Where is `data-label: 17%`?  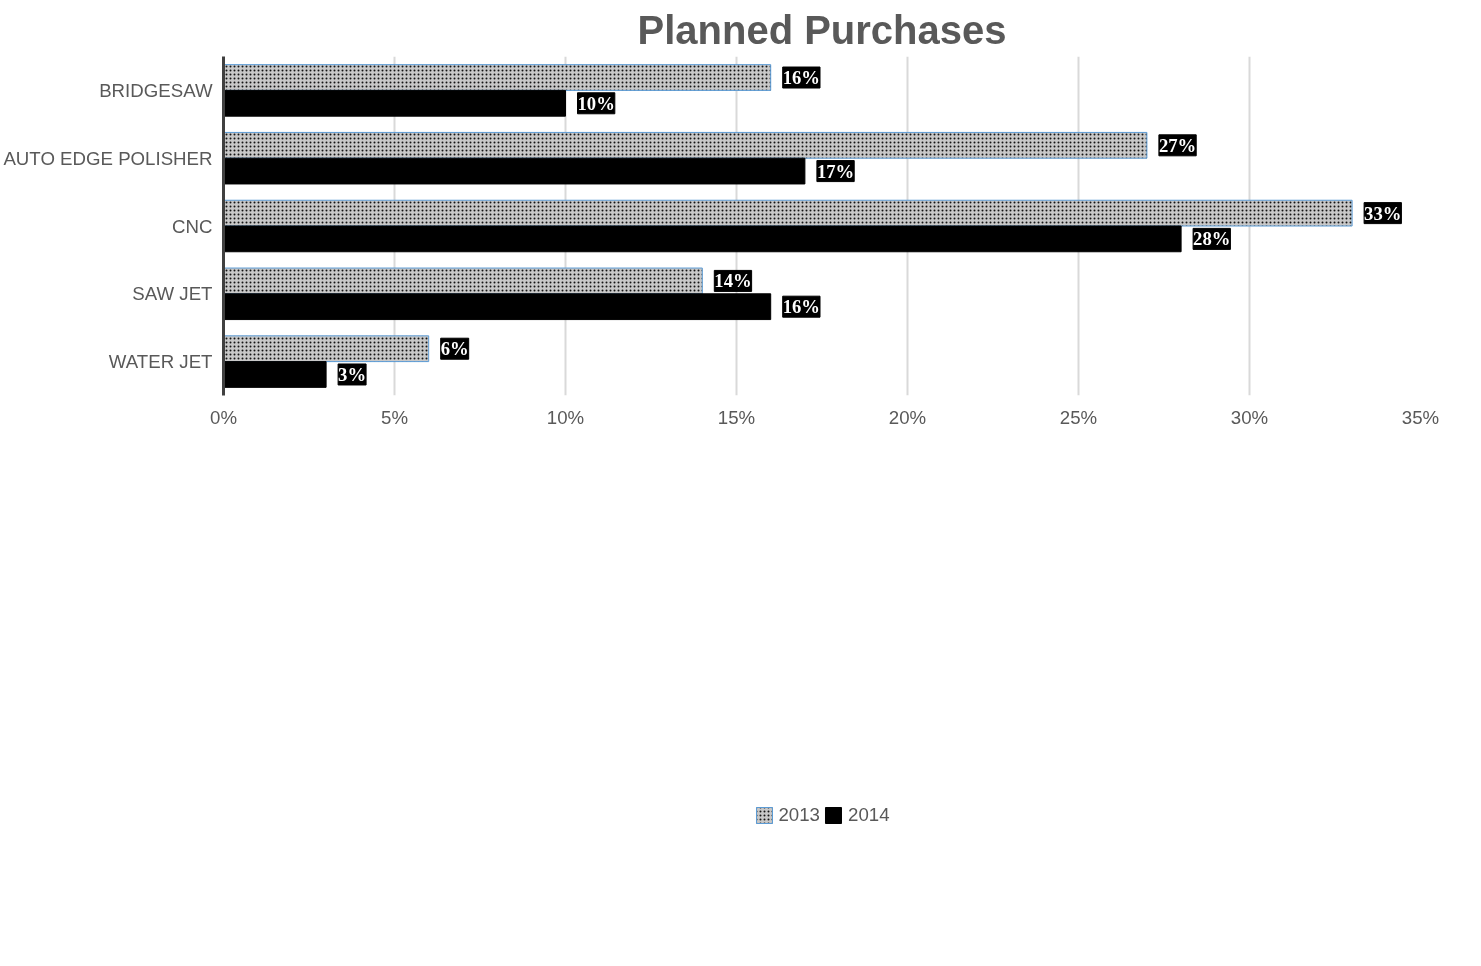 data-label: 17% is located at coordinates (835, 171).